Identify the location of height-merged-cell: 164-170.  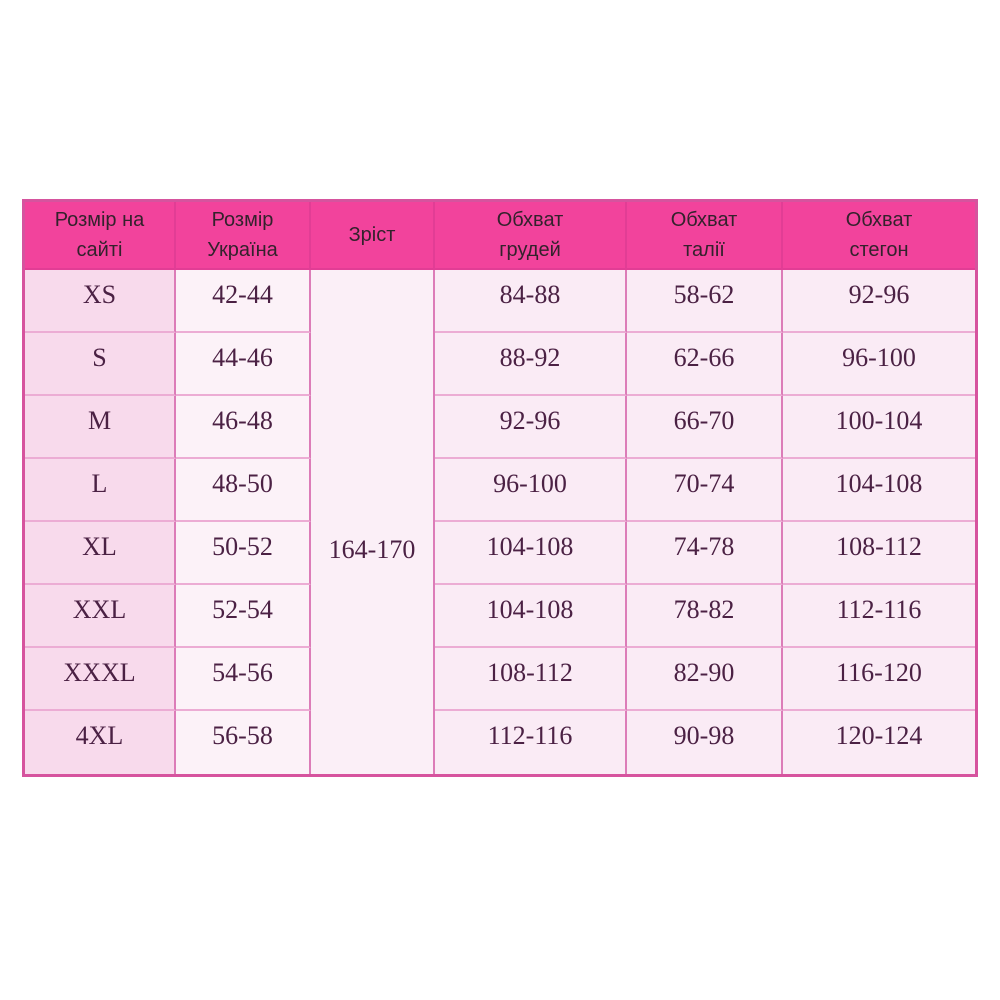
(373, 522).